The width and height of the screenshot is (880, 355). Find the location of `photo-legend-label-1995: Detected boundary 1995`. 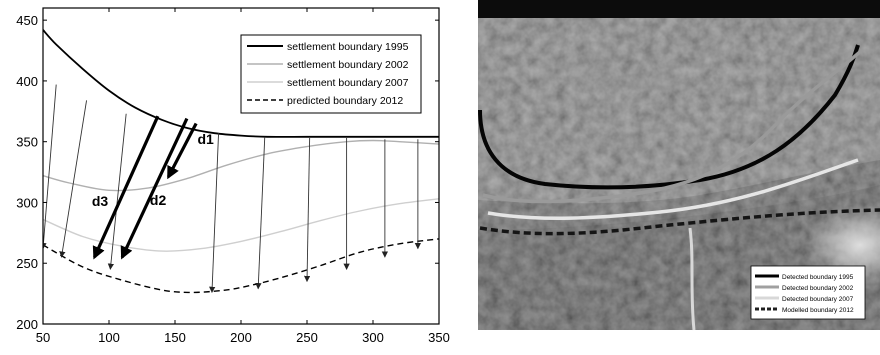

photo-legend-label-1995: Detected boundary 1995 is located at coordinates (818, 277).